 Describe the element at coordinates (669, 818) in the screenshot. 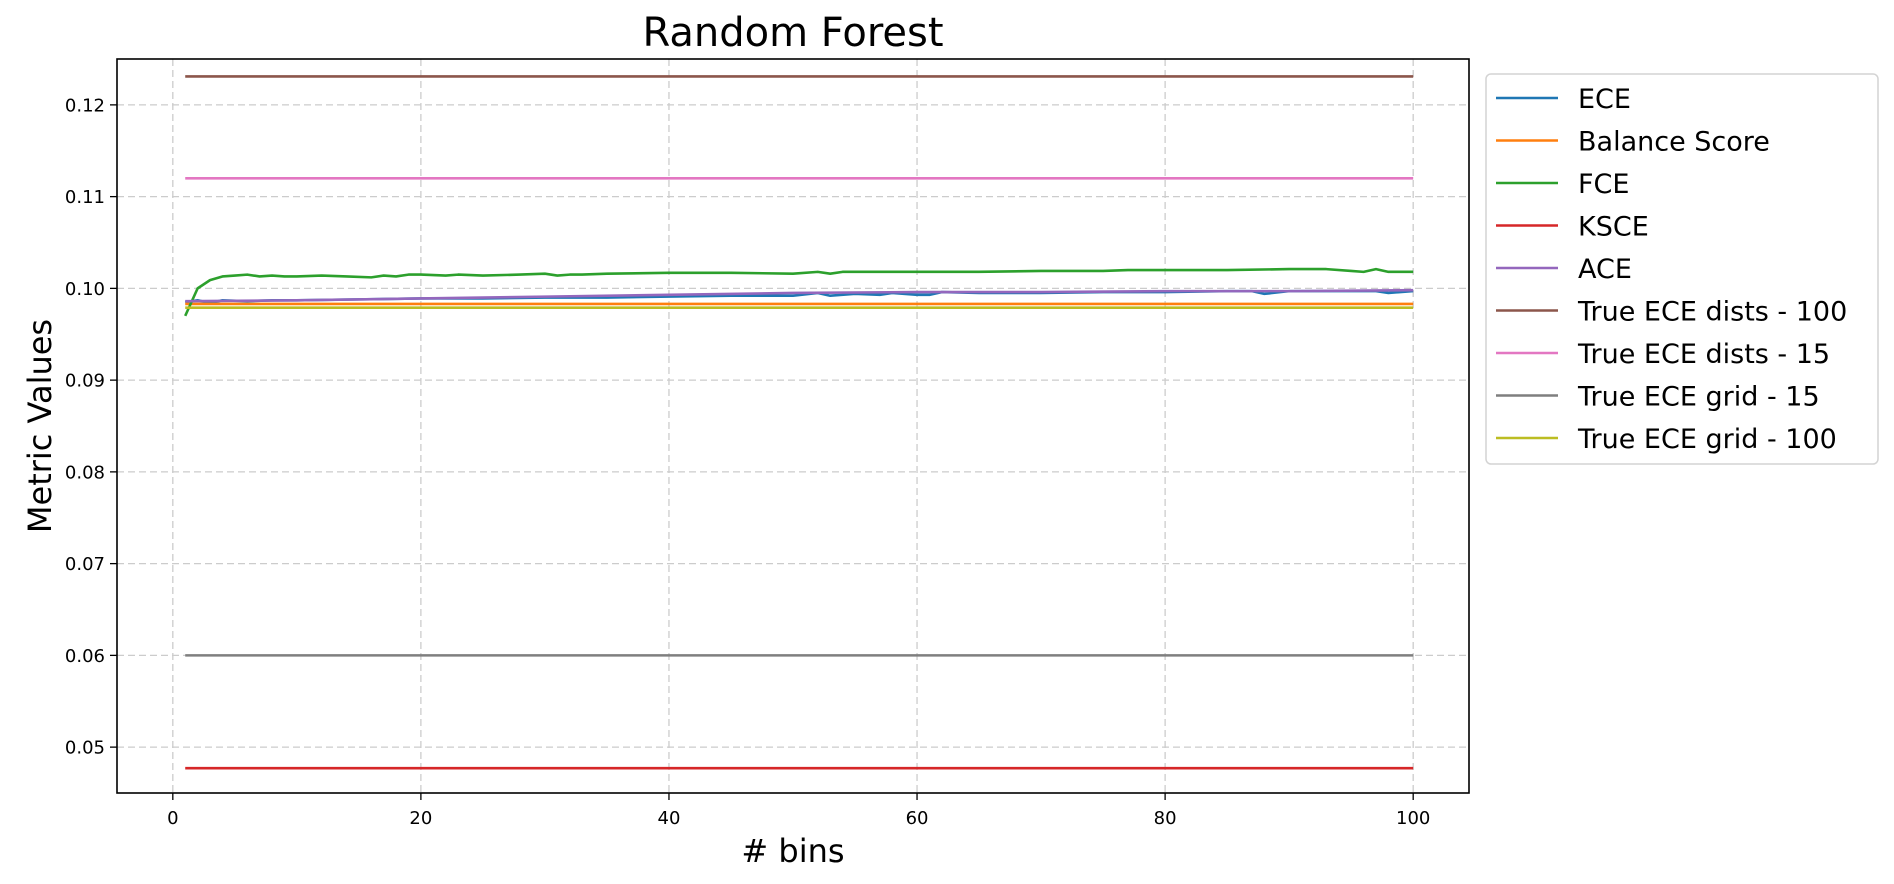

I see `x-tick-label: 40` at that location.